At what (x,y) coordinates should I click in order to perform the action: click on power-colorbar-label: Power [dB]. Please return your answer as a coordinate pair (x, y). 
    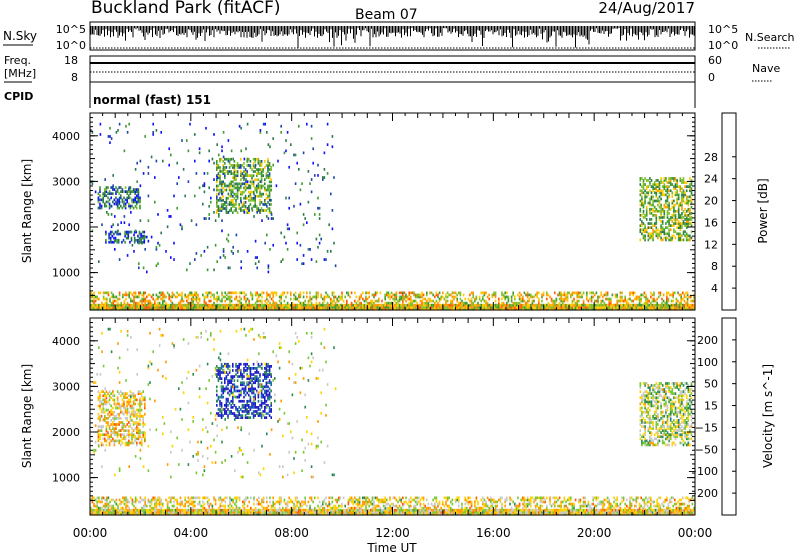
    Looking at the image, I should click on (763, 210).